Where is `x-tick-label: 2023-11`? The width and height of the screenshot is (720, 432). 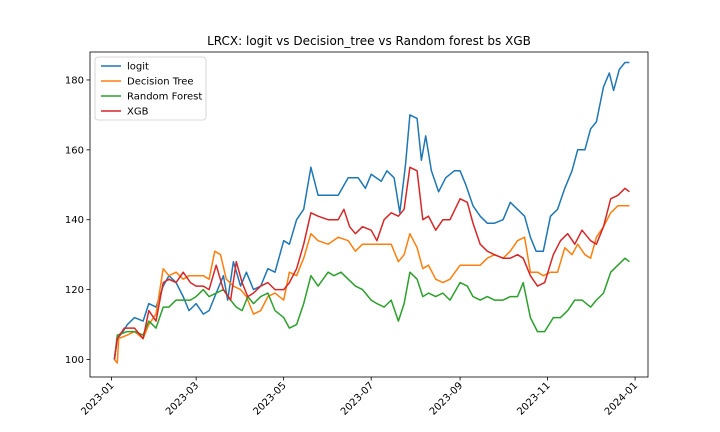
x-tick-label: 2023-11 is located at coordinates (533, 398).